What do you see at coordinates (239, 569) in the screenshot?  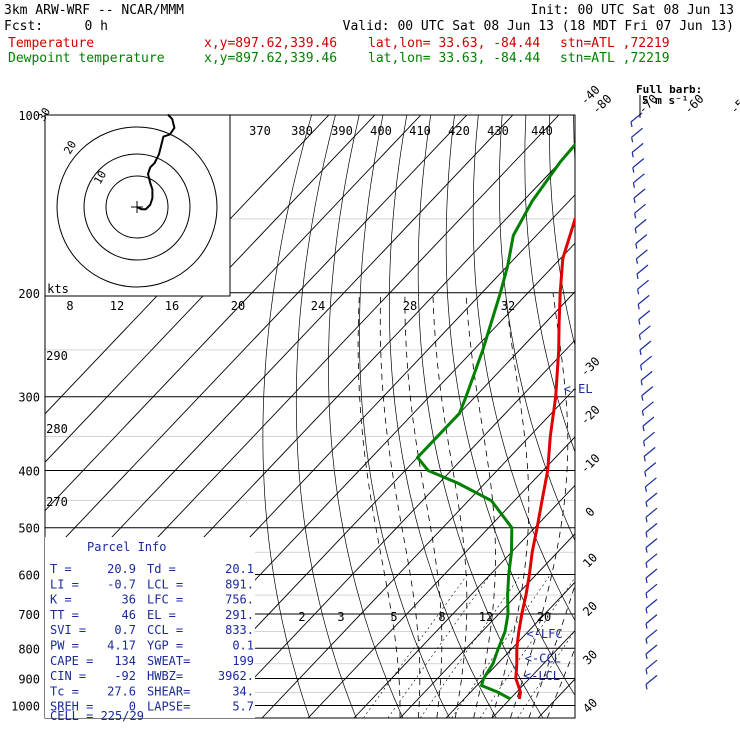 I see `parcel-value-right: 20.1` at bounding box center [239, 569].